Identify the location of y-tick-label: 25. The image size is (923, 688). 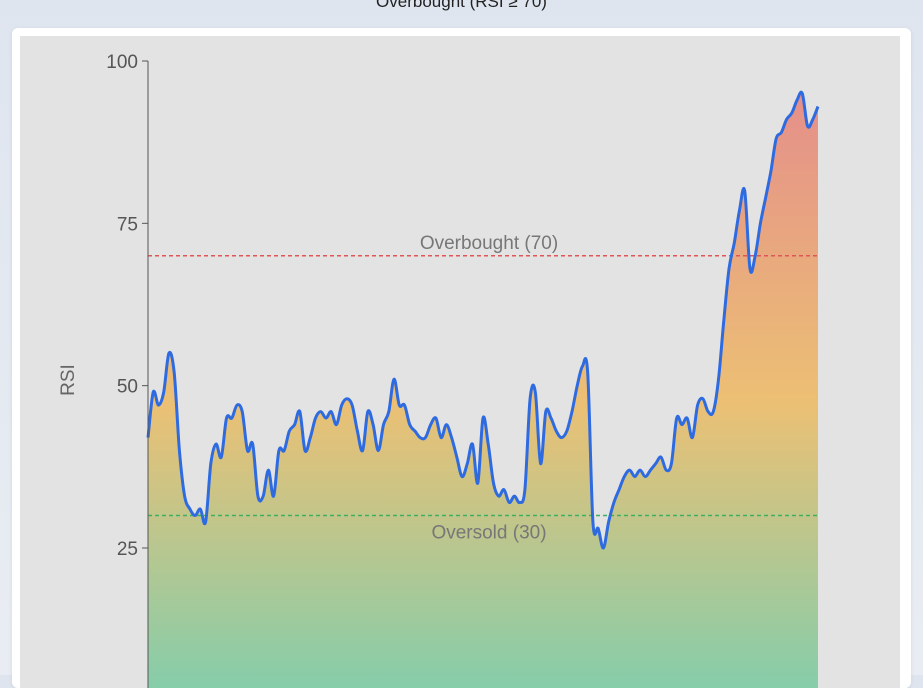
(127, 549).